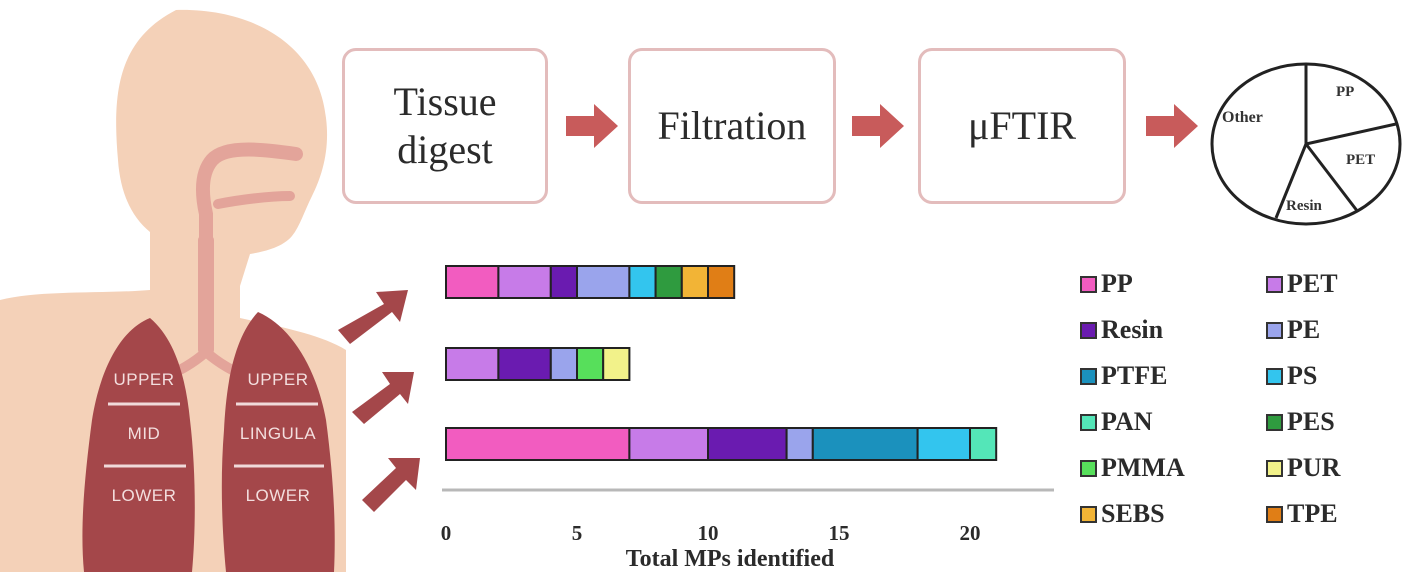  What do you see at coordinates (708, 533) in the screenshot?
I see `x-tick-label: 10` at bounding box center [708, 533].